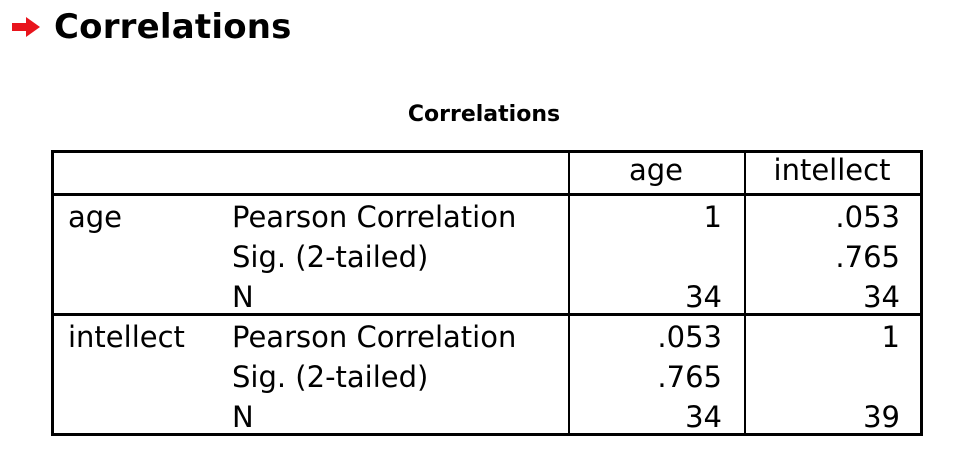 The height and width of the screenshot is (450, 960). I want to click on table-title: Correlations, so click(484, 114).